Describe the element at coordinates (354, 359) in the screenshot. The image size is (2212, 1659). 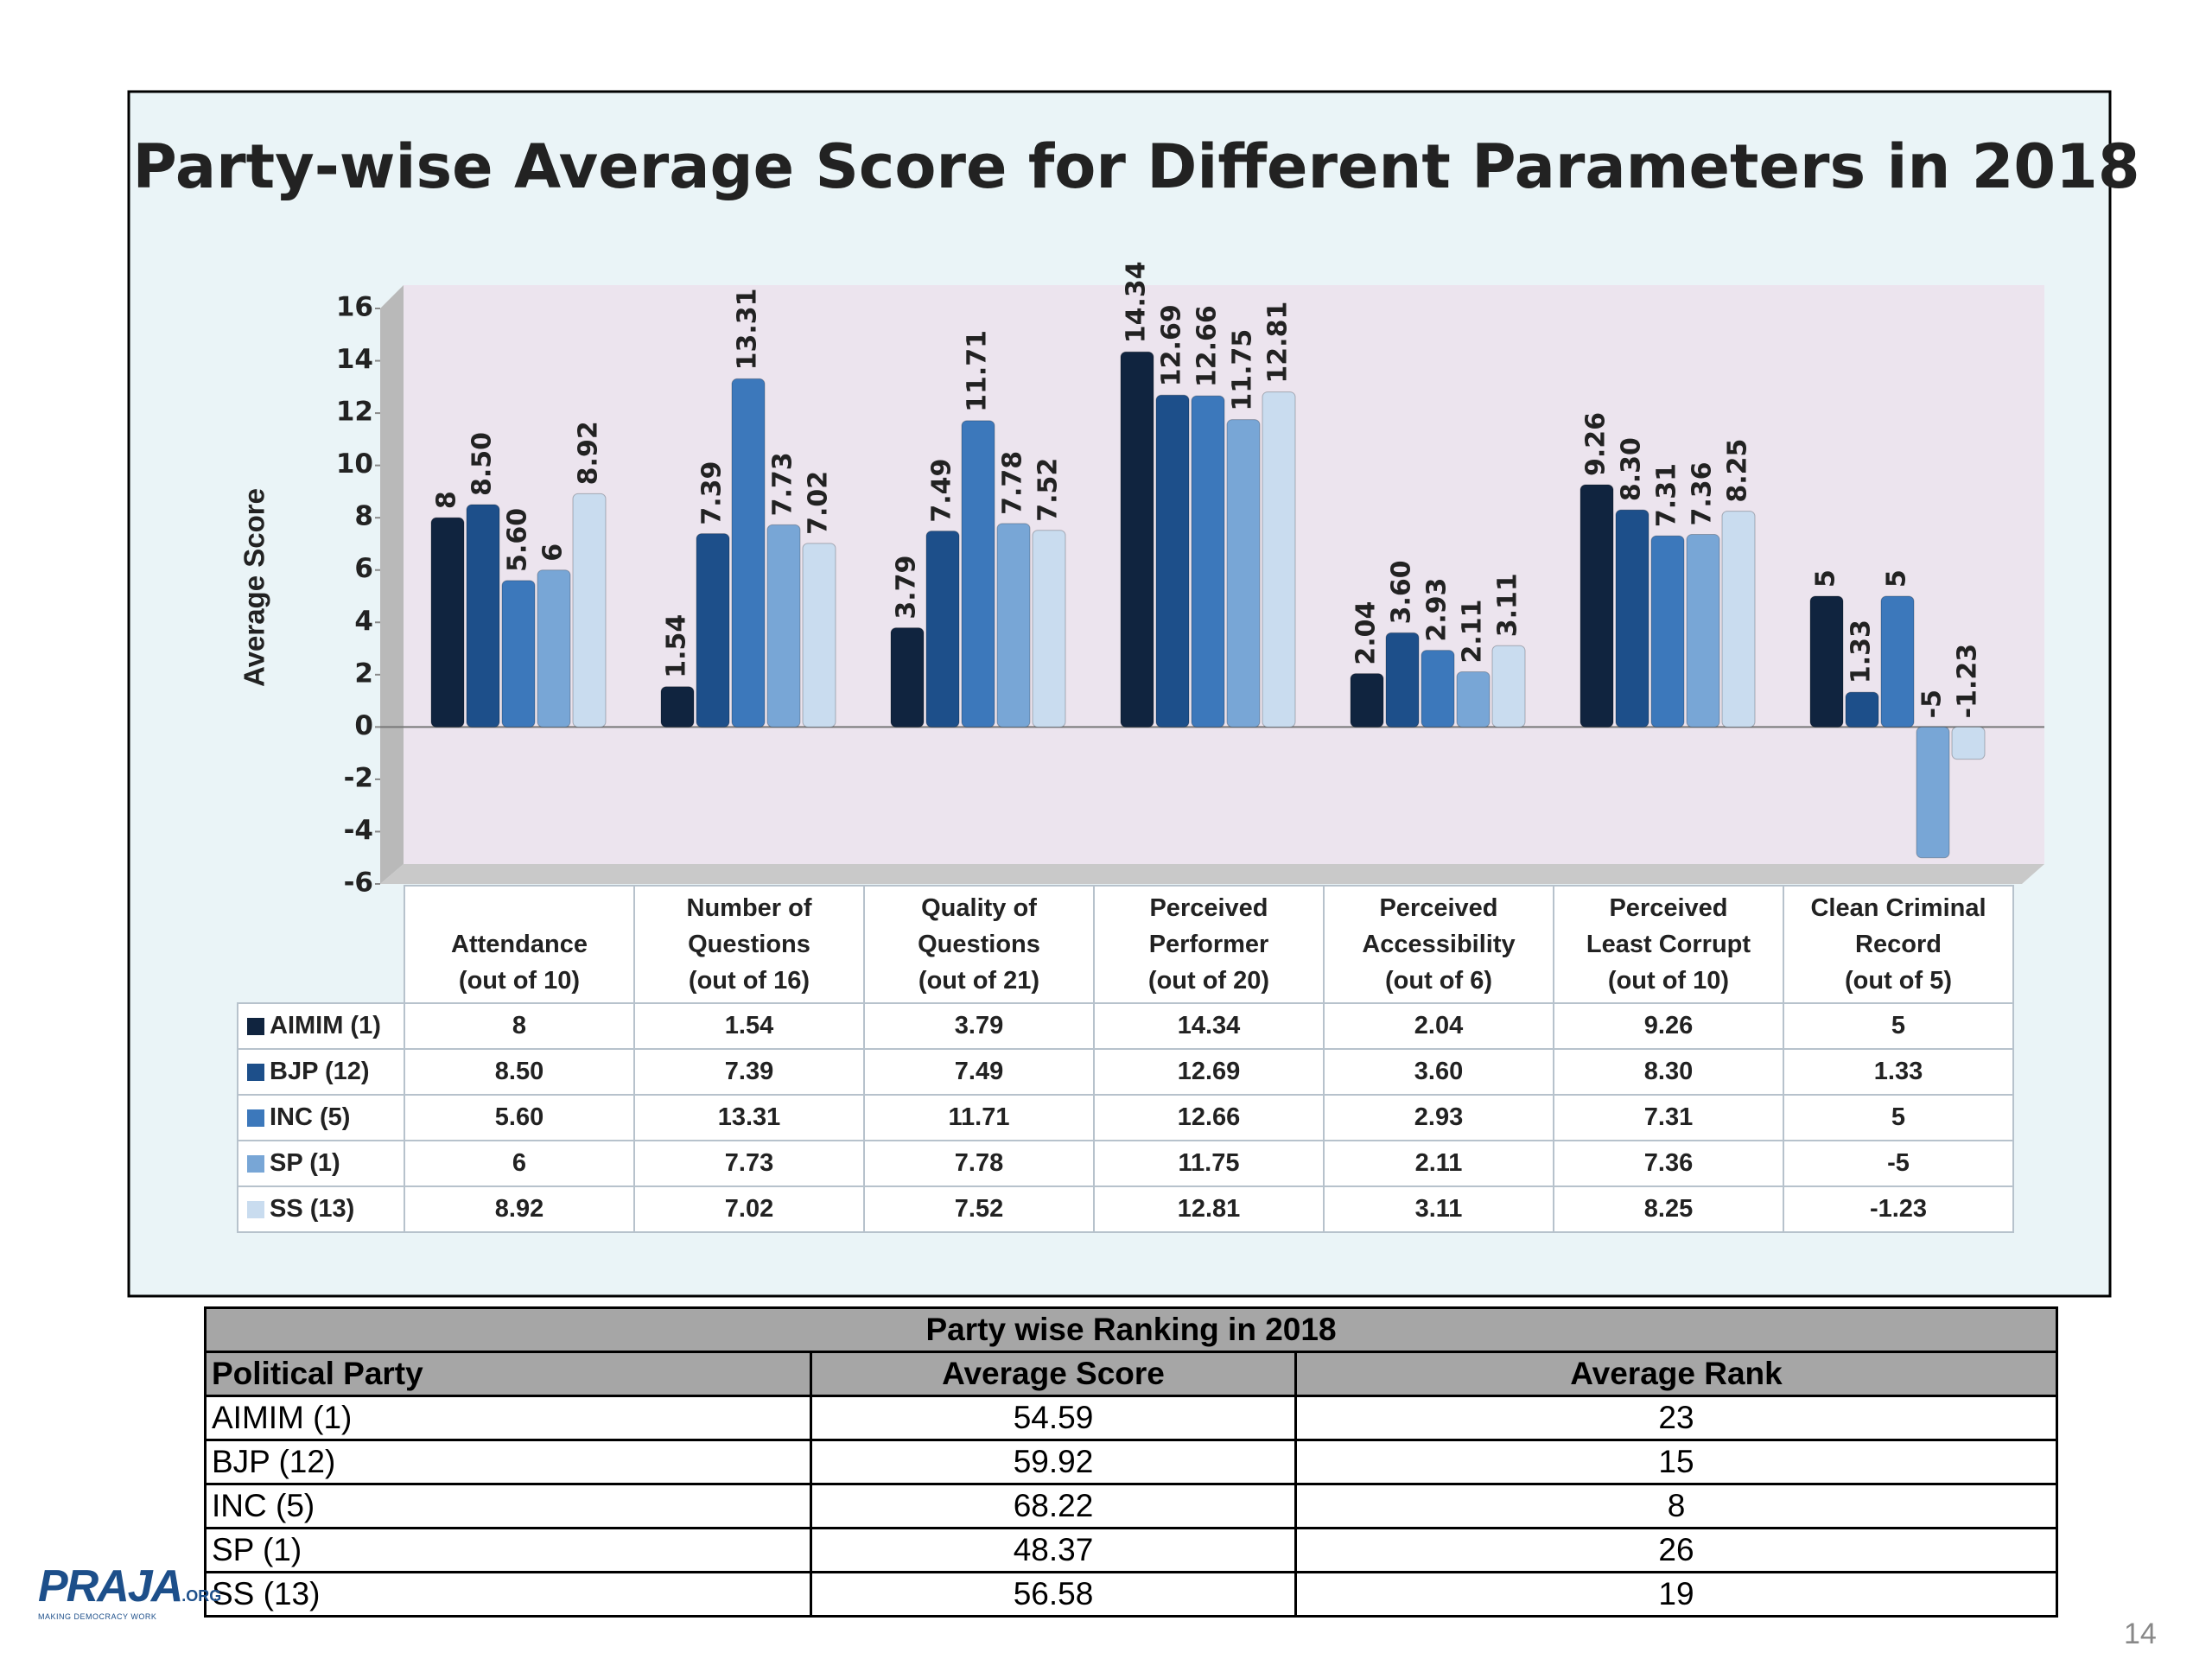
I see `y-tick-label: 14` at that location.